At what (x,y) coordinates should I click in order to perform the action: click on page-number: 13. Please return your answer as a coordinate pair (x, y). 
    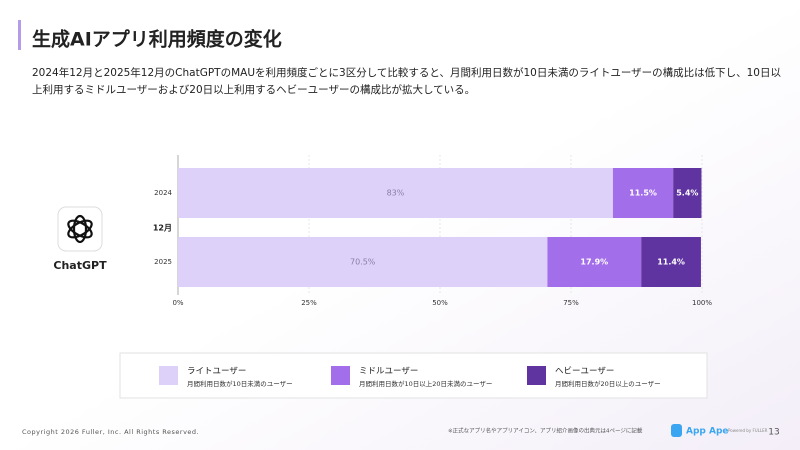
    Looking at the image, I should click on (773, 433).